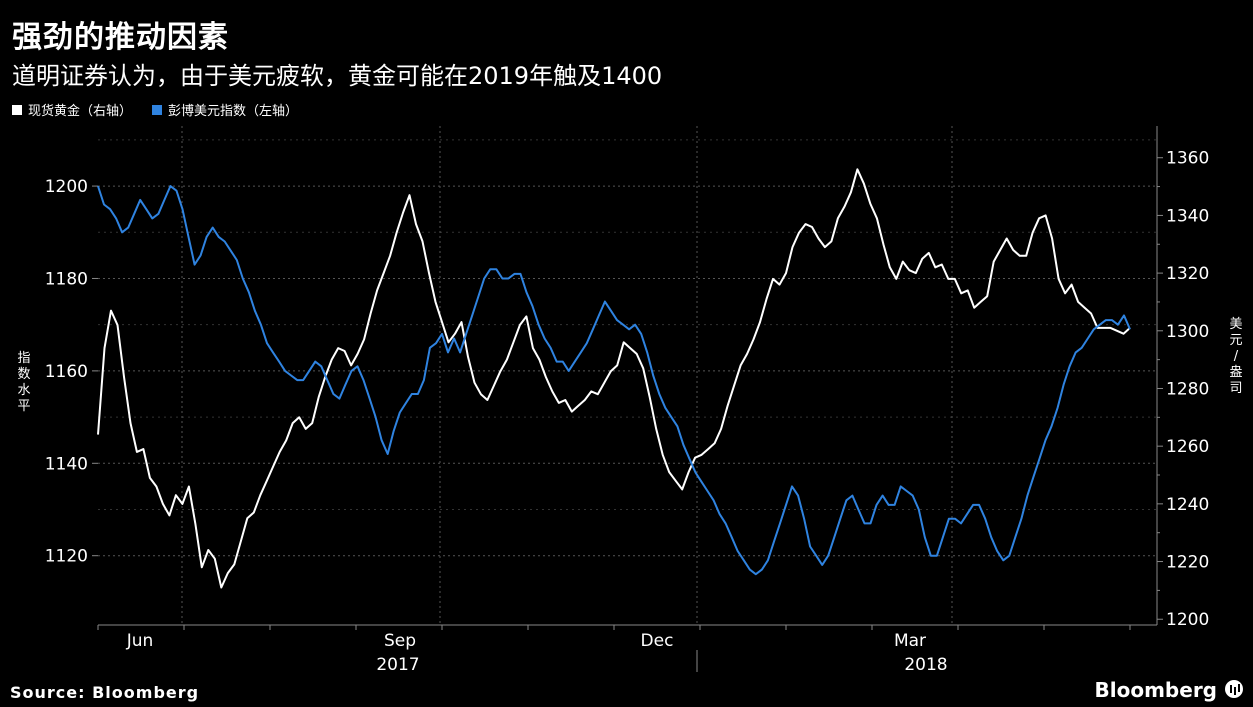  I want to click on legend-item-gold: 现货黄金（右轴）, so click(72, 109).